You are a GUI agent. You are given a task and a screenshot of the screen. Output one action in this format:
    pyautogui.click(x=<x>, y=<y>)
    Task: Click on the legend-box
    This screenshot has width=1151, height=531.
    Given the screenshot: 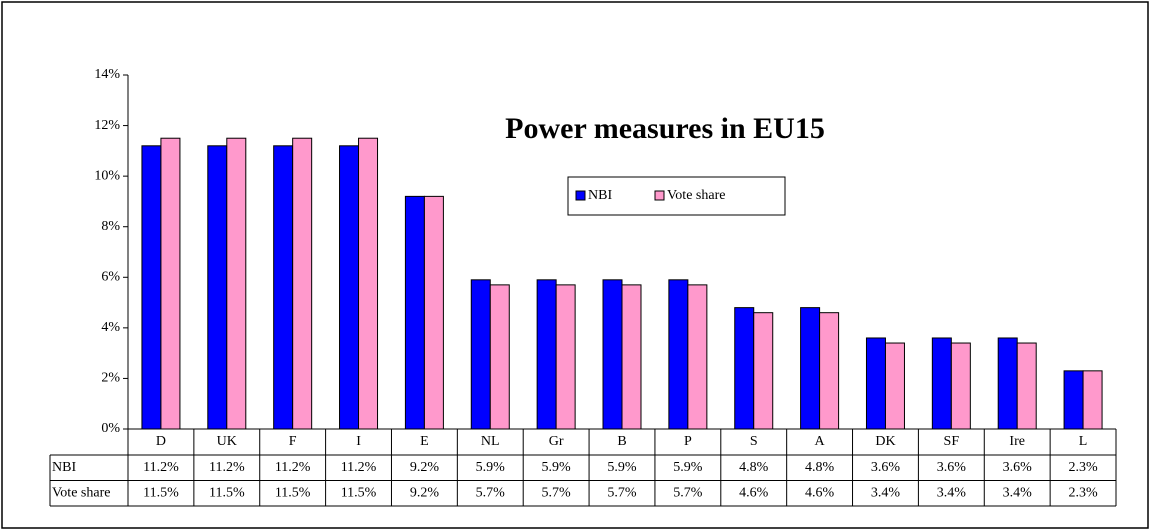 What is the action you would take?
    pyautogui.click(x=676, y=196)
    